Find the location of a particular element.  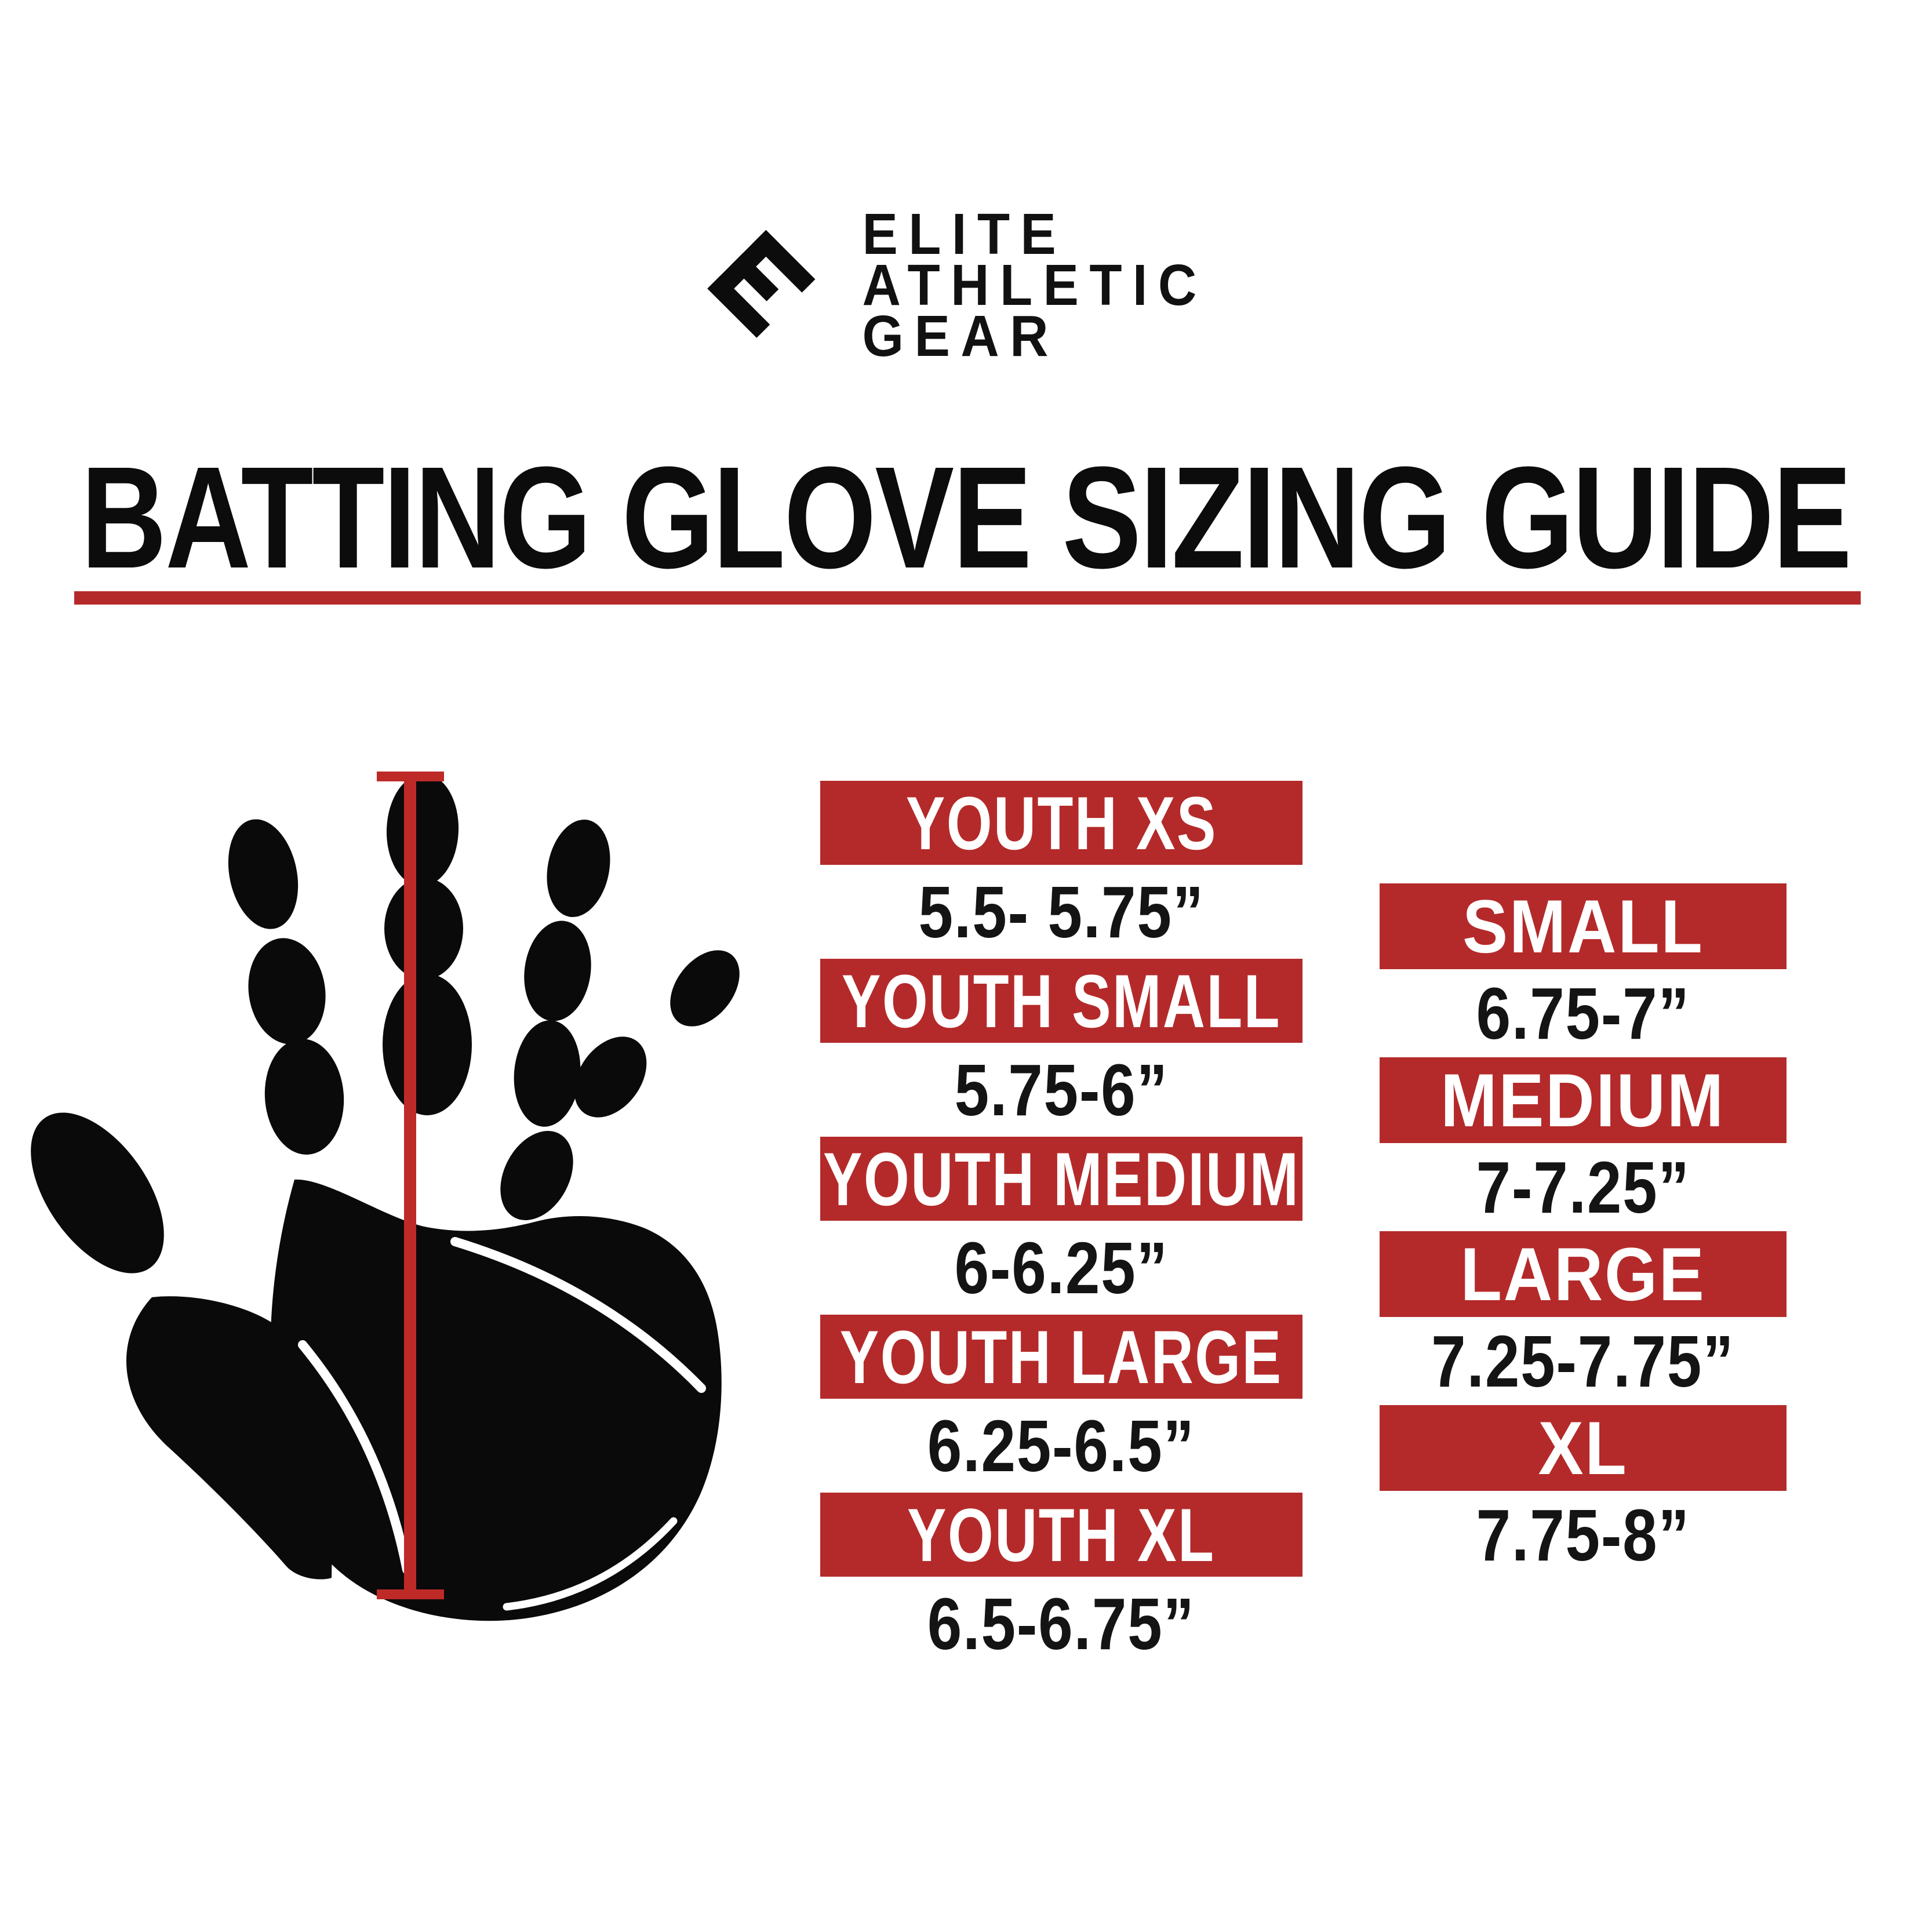

size-banner-label: YOUTH LARGE is located at coordinates (1061, 1356).